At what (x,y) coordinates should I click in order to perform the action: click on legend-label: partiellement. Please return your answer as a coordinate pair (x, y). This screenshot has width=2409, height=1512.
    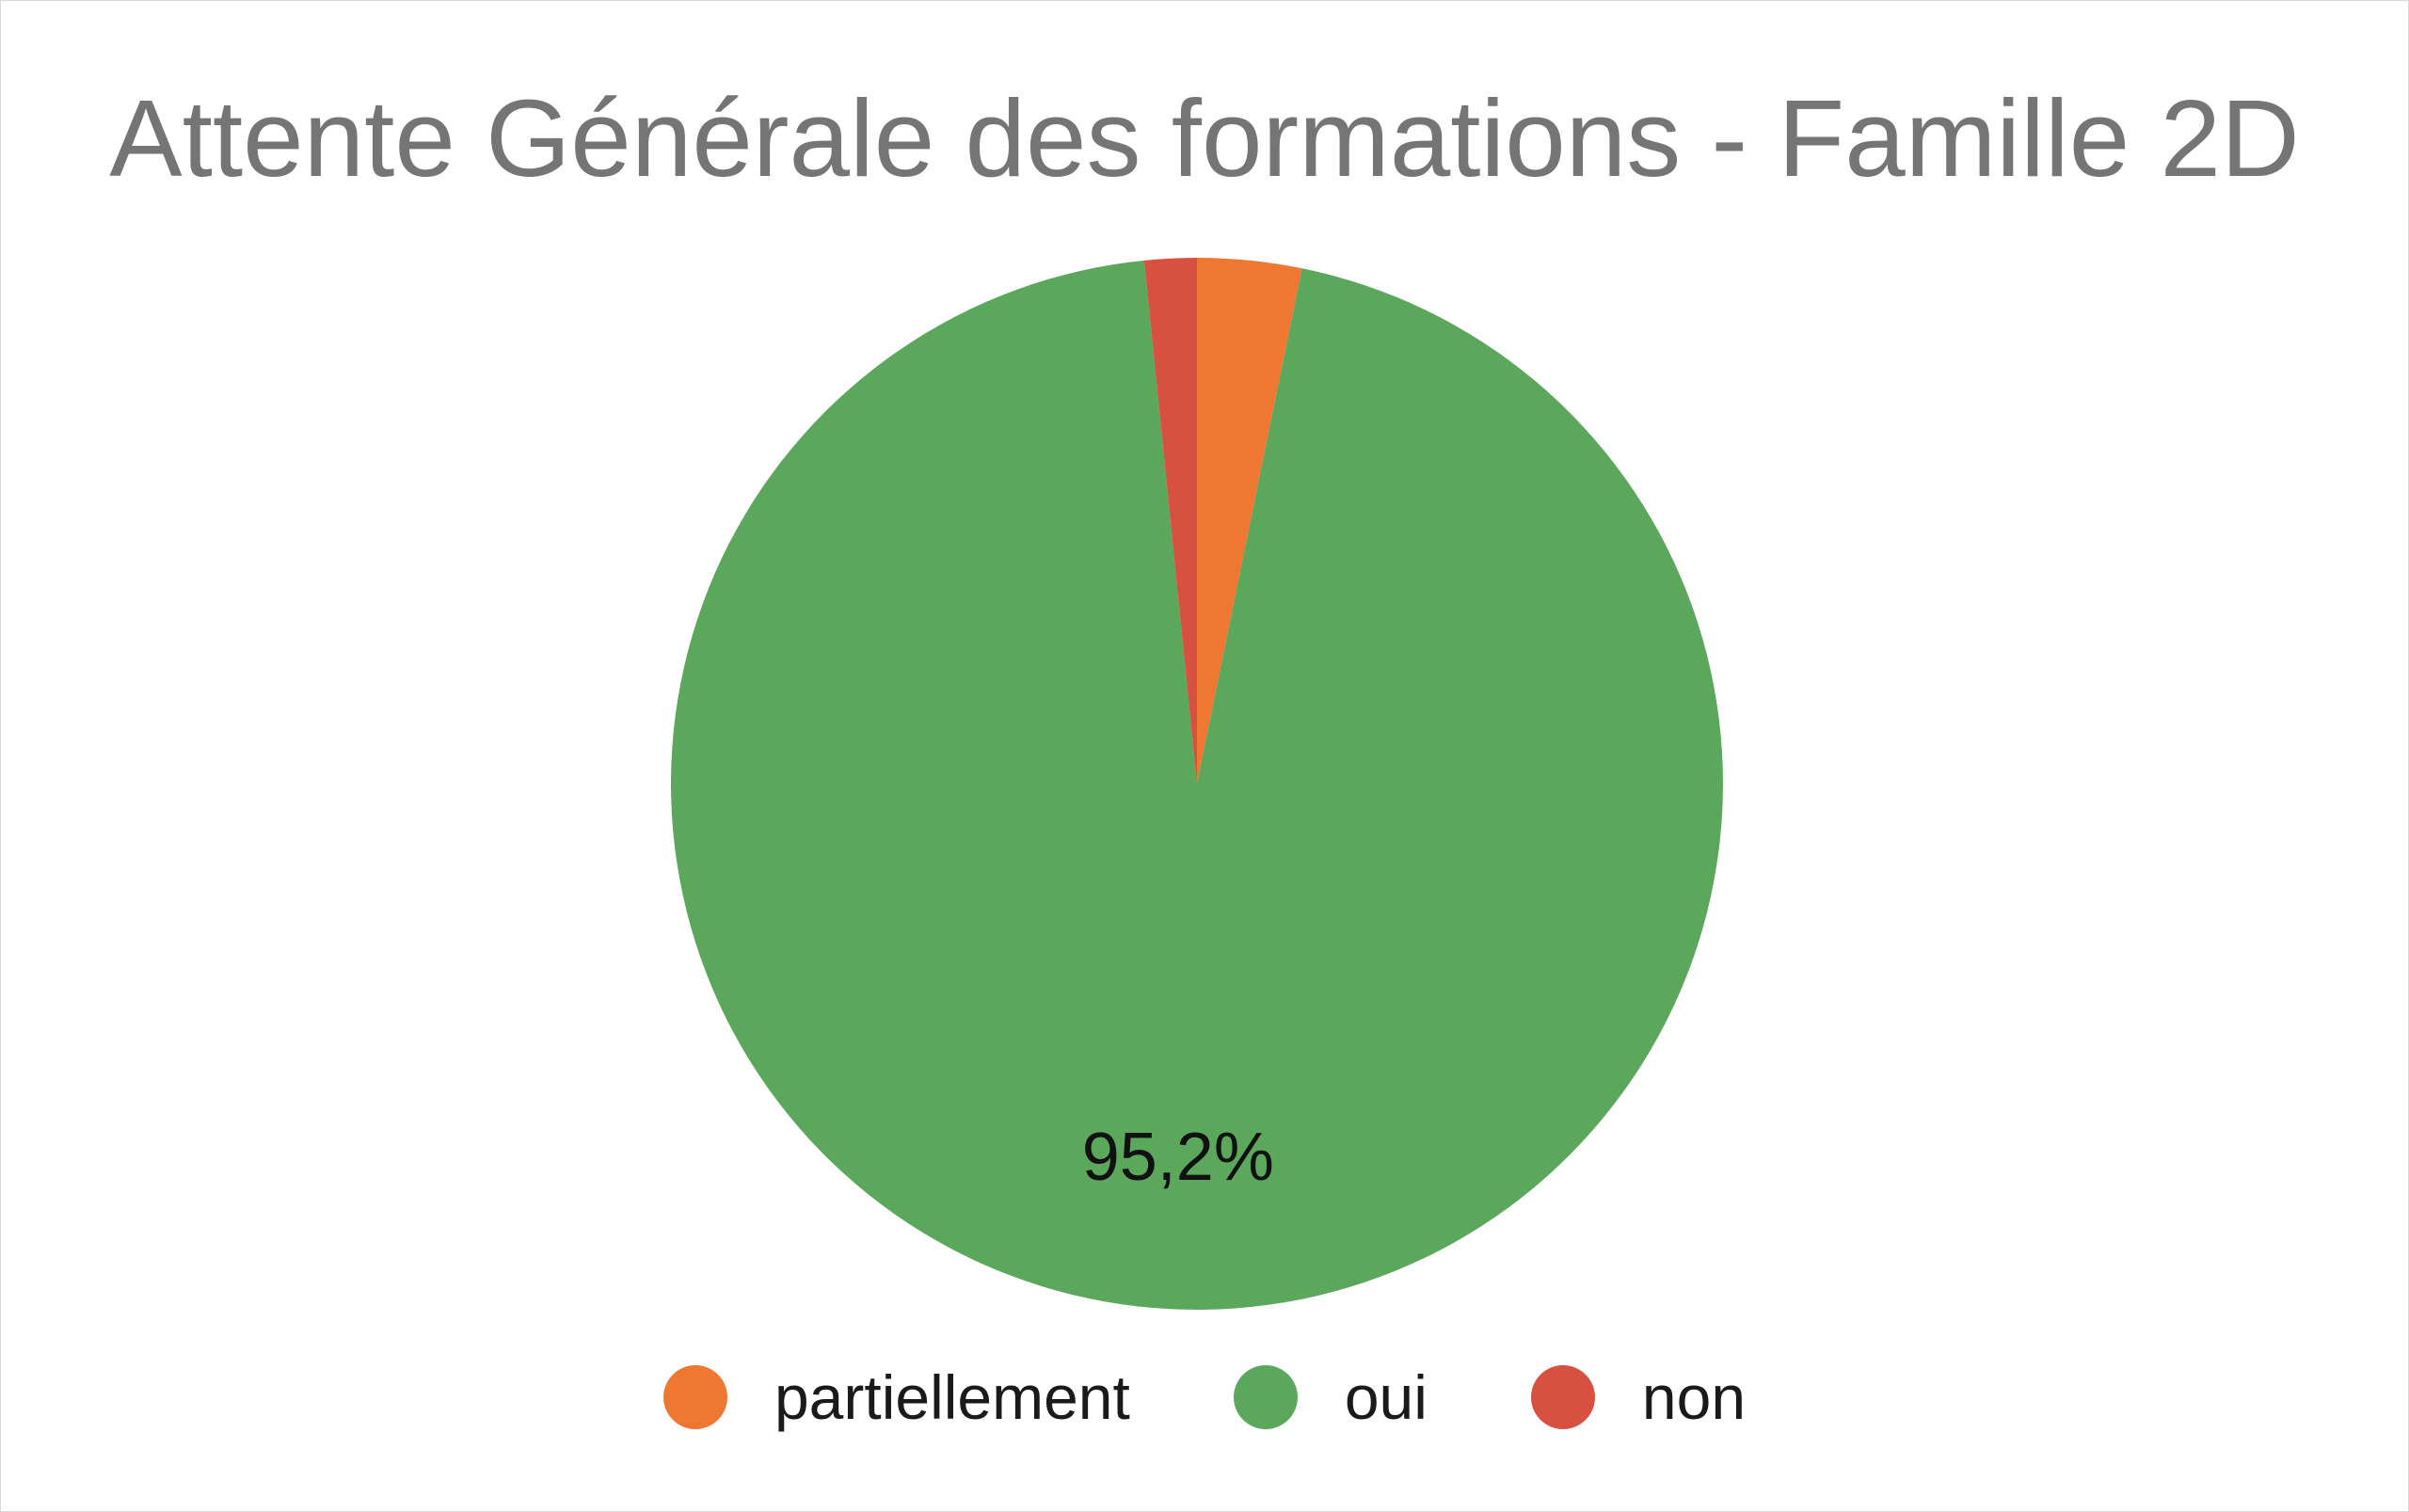
    Looking at the image, I should click on (952, 1397).